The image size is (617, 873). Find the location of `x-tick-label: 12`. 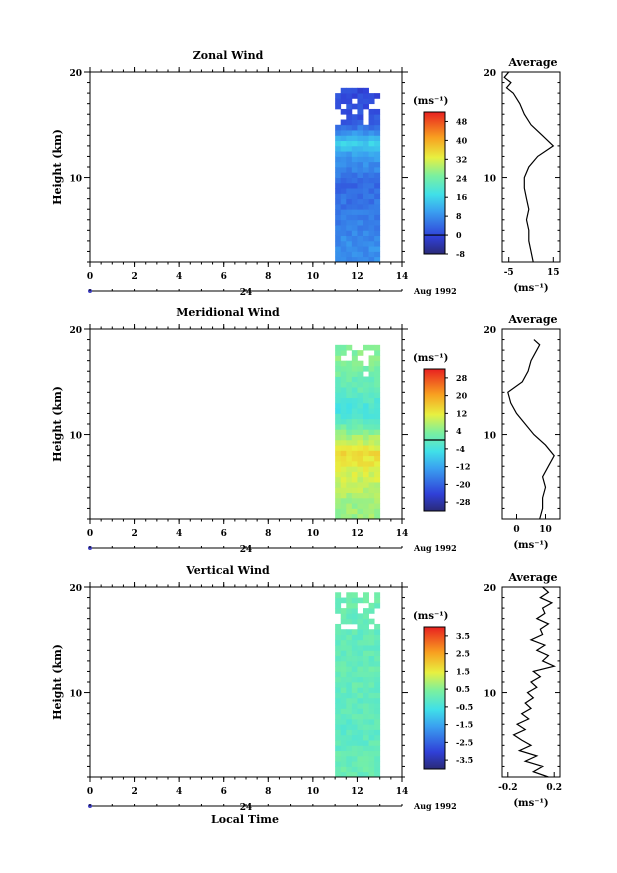

x-tick-label: 12 is located at coordinates (357, 277).